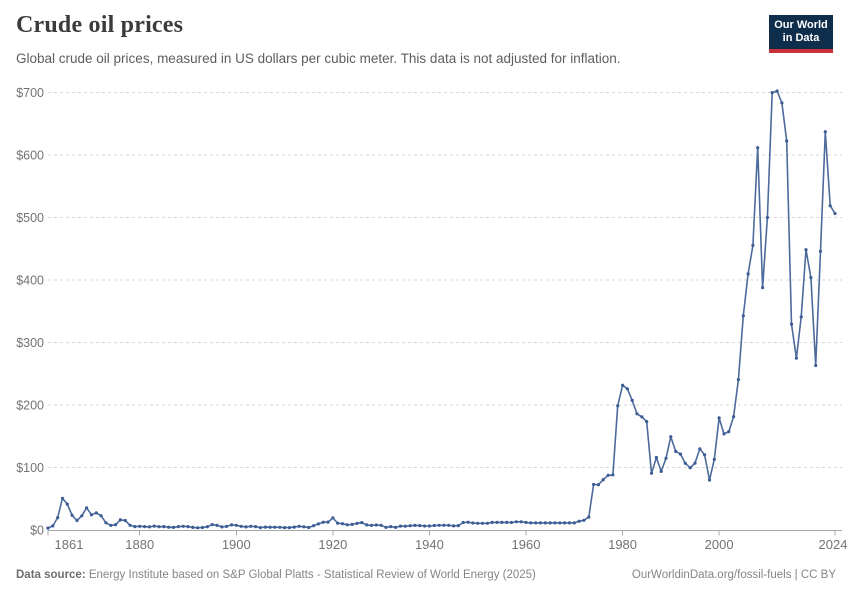  What do you see at coordinates (818, 575) in the screenshot?
I see `footer-license-link: CC BY` at bounding box center [818, 575].